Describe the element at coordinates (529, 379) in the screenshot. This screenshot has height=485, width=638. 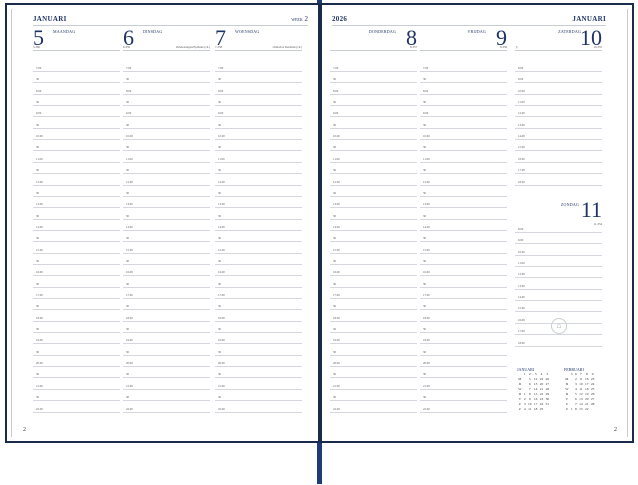
I see `calendar-day: 5` at that location.